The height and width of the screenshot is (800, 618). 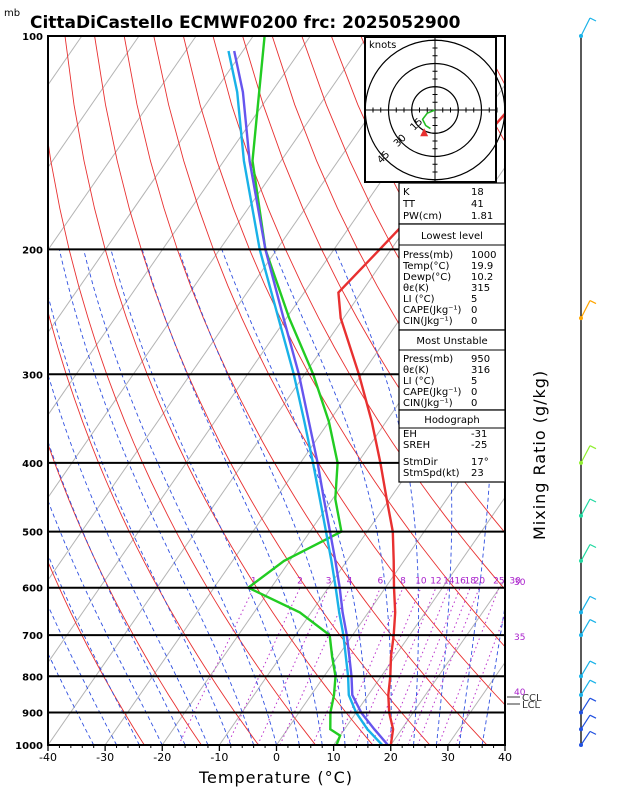 What do you see at coordinates (416, 370) in the screenshot?
I see `table-row-label: θε(K)` at bounding box center [416, 370].